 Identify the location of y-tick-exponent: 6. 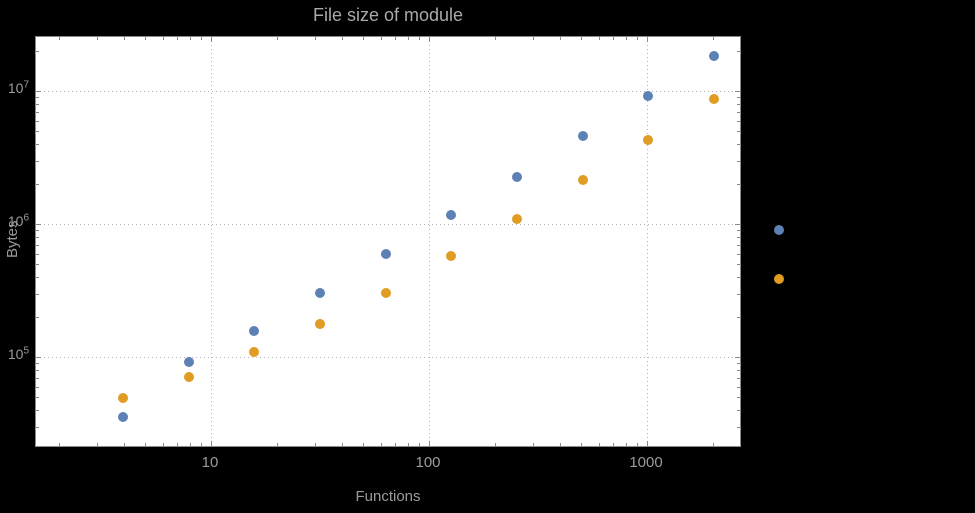
(26, 218).